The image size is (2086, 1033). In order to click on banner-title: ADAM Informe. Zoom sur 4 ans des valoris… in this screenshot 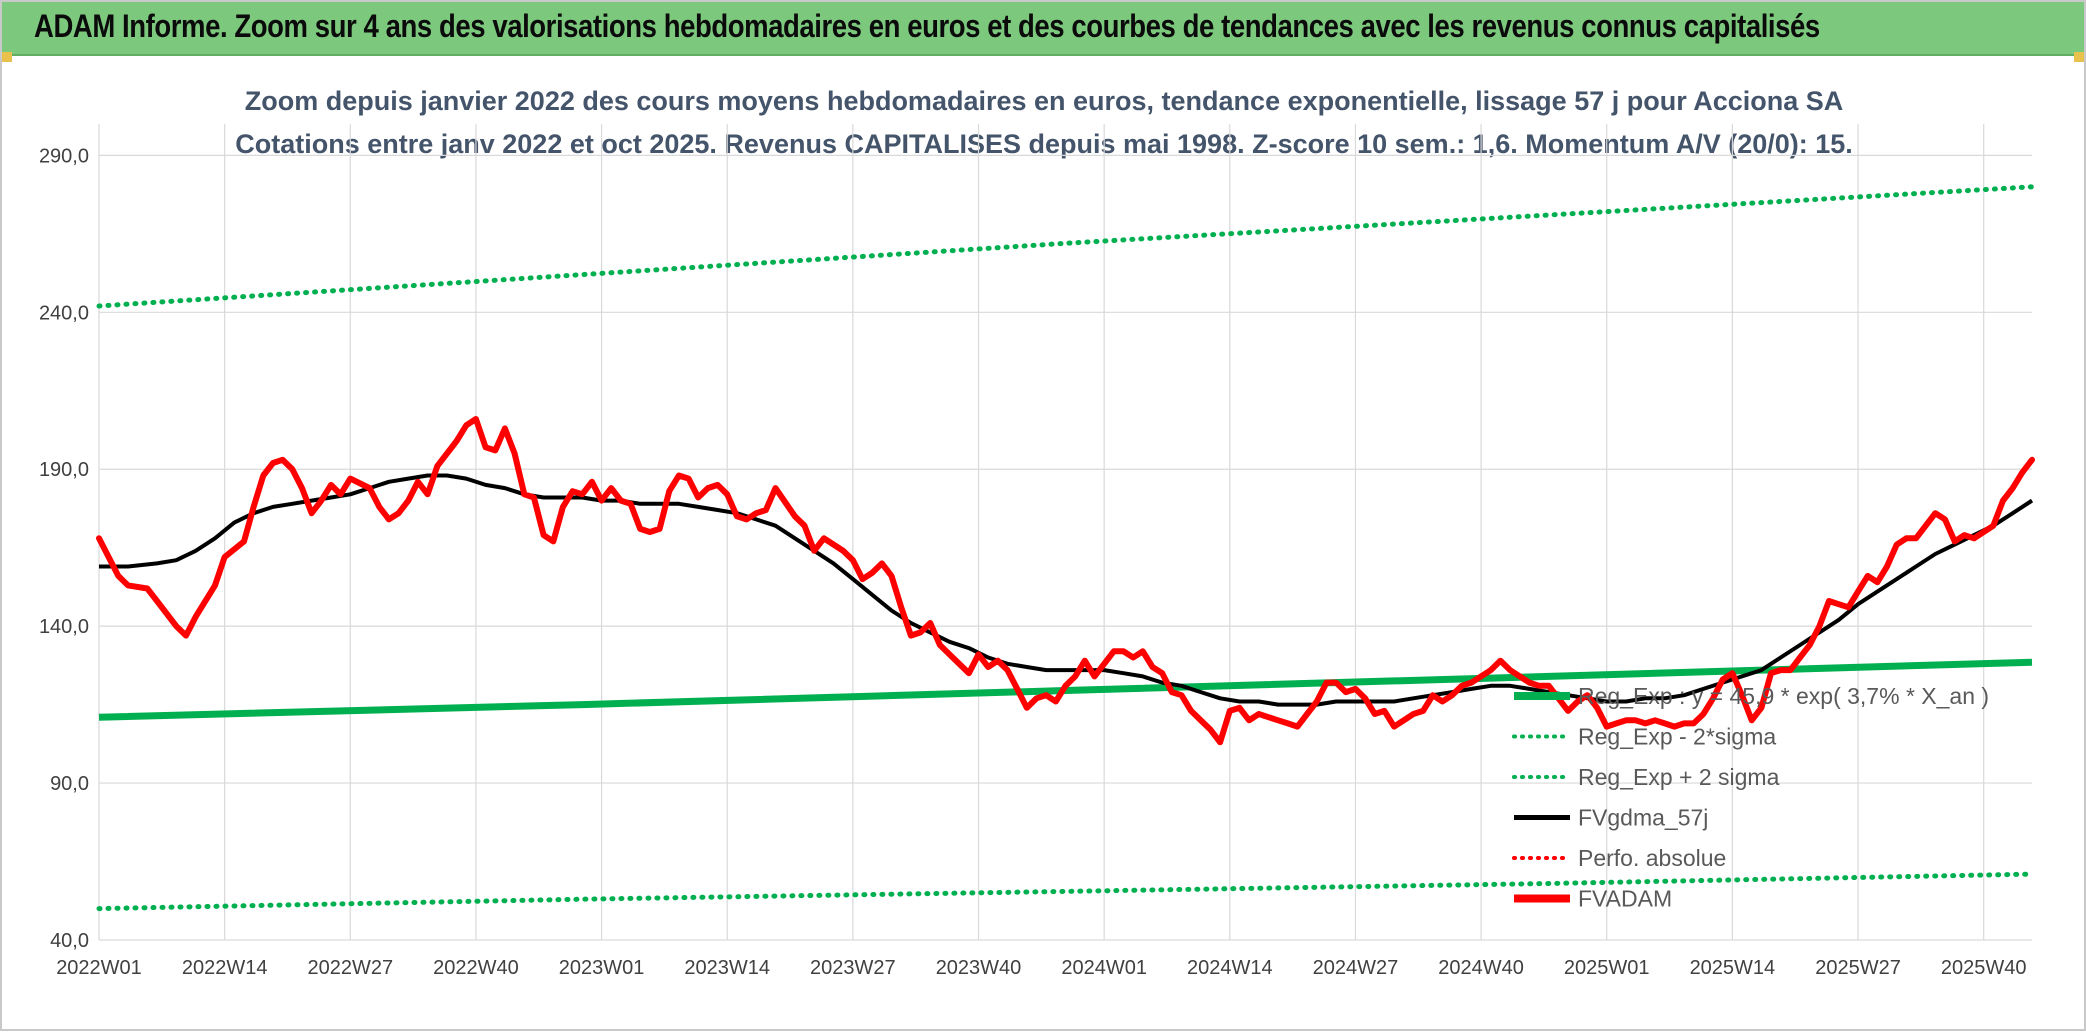, I will do `click(927, 26)`.